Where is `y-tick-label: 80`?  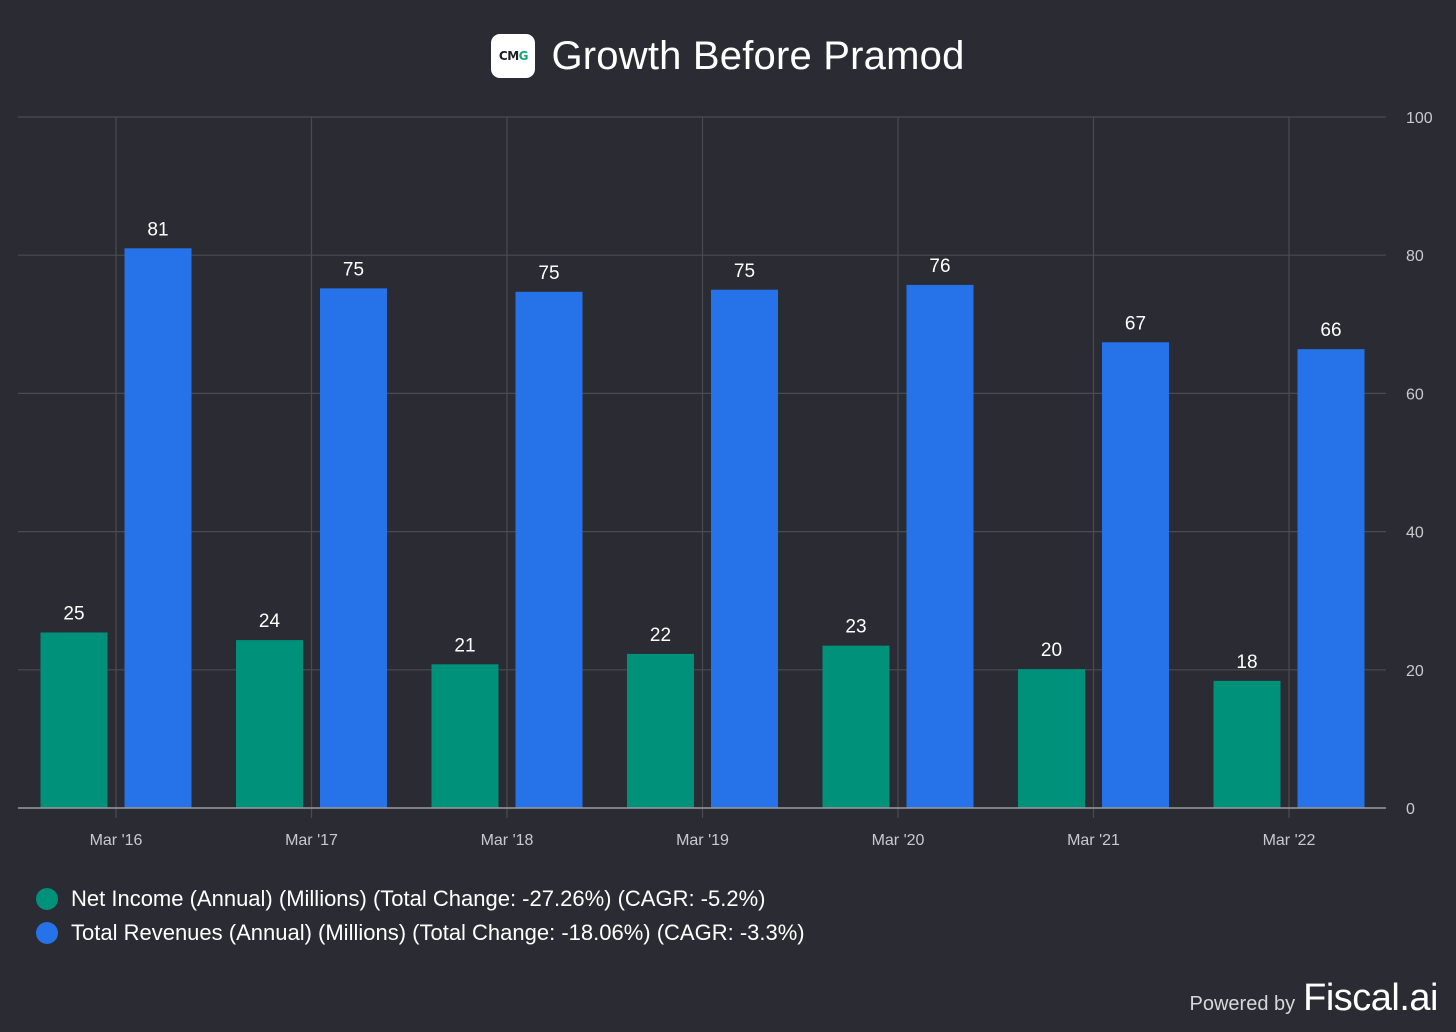
y-tick-label: 80 is located at coordinates (1415, 256).